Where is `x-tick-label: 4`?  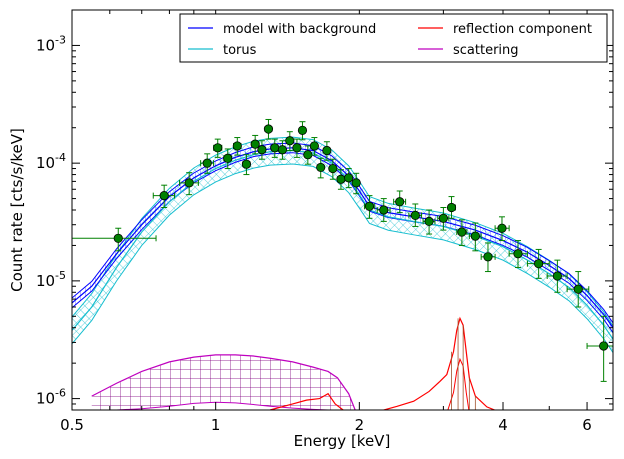
x-tick-label: 4 is located at coordinates (503, 425).